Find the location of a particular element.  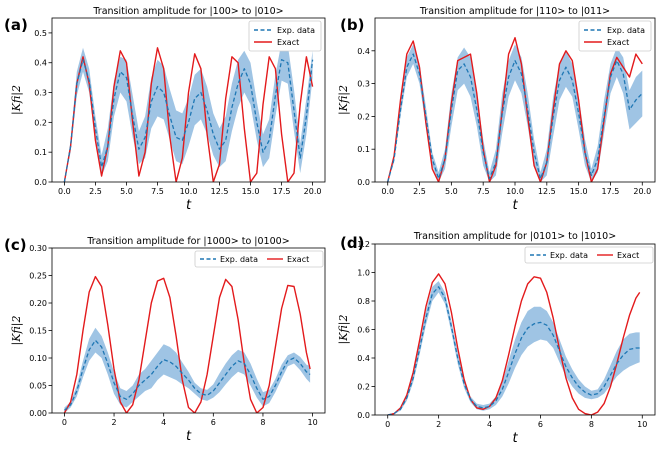

y-tick-label: 0.20 is located at coordinates (38, 303).